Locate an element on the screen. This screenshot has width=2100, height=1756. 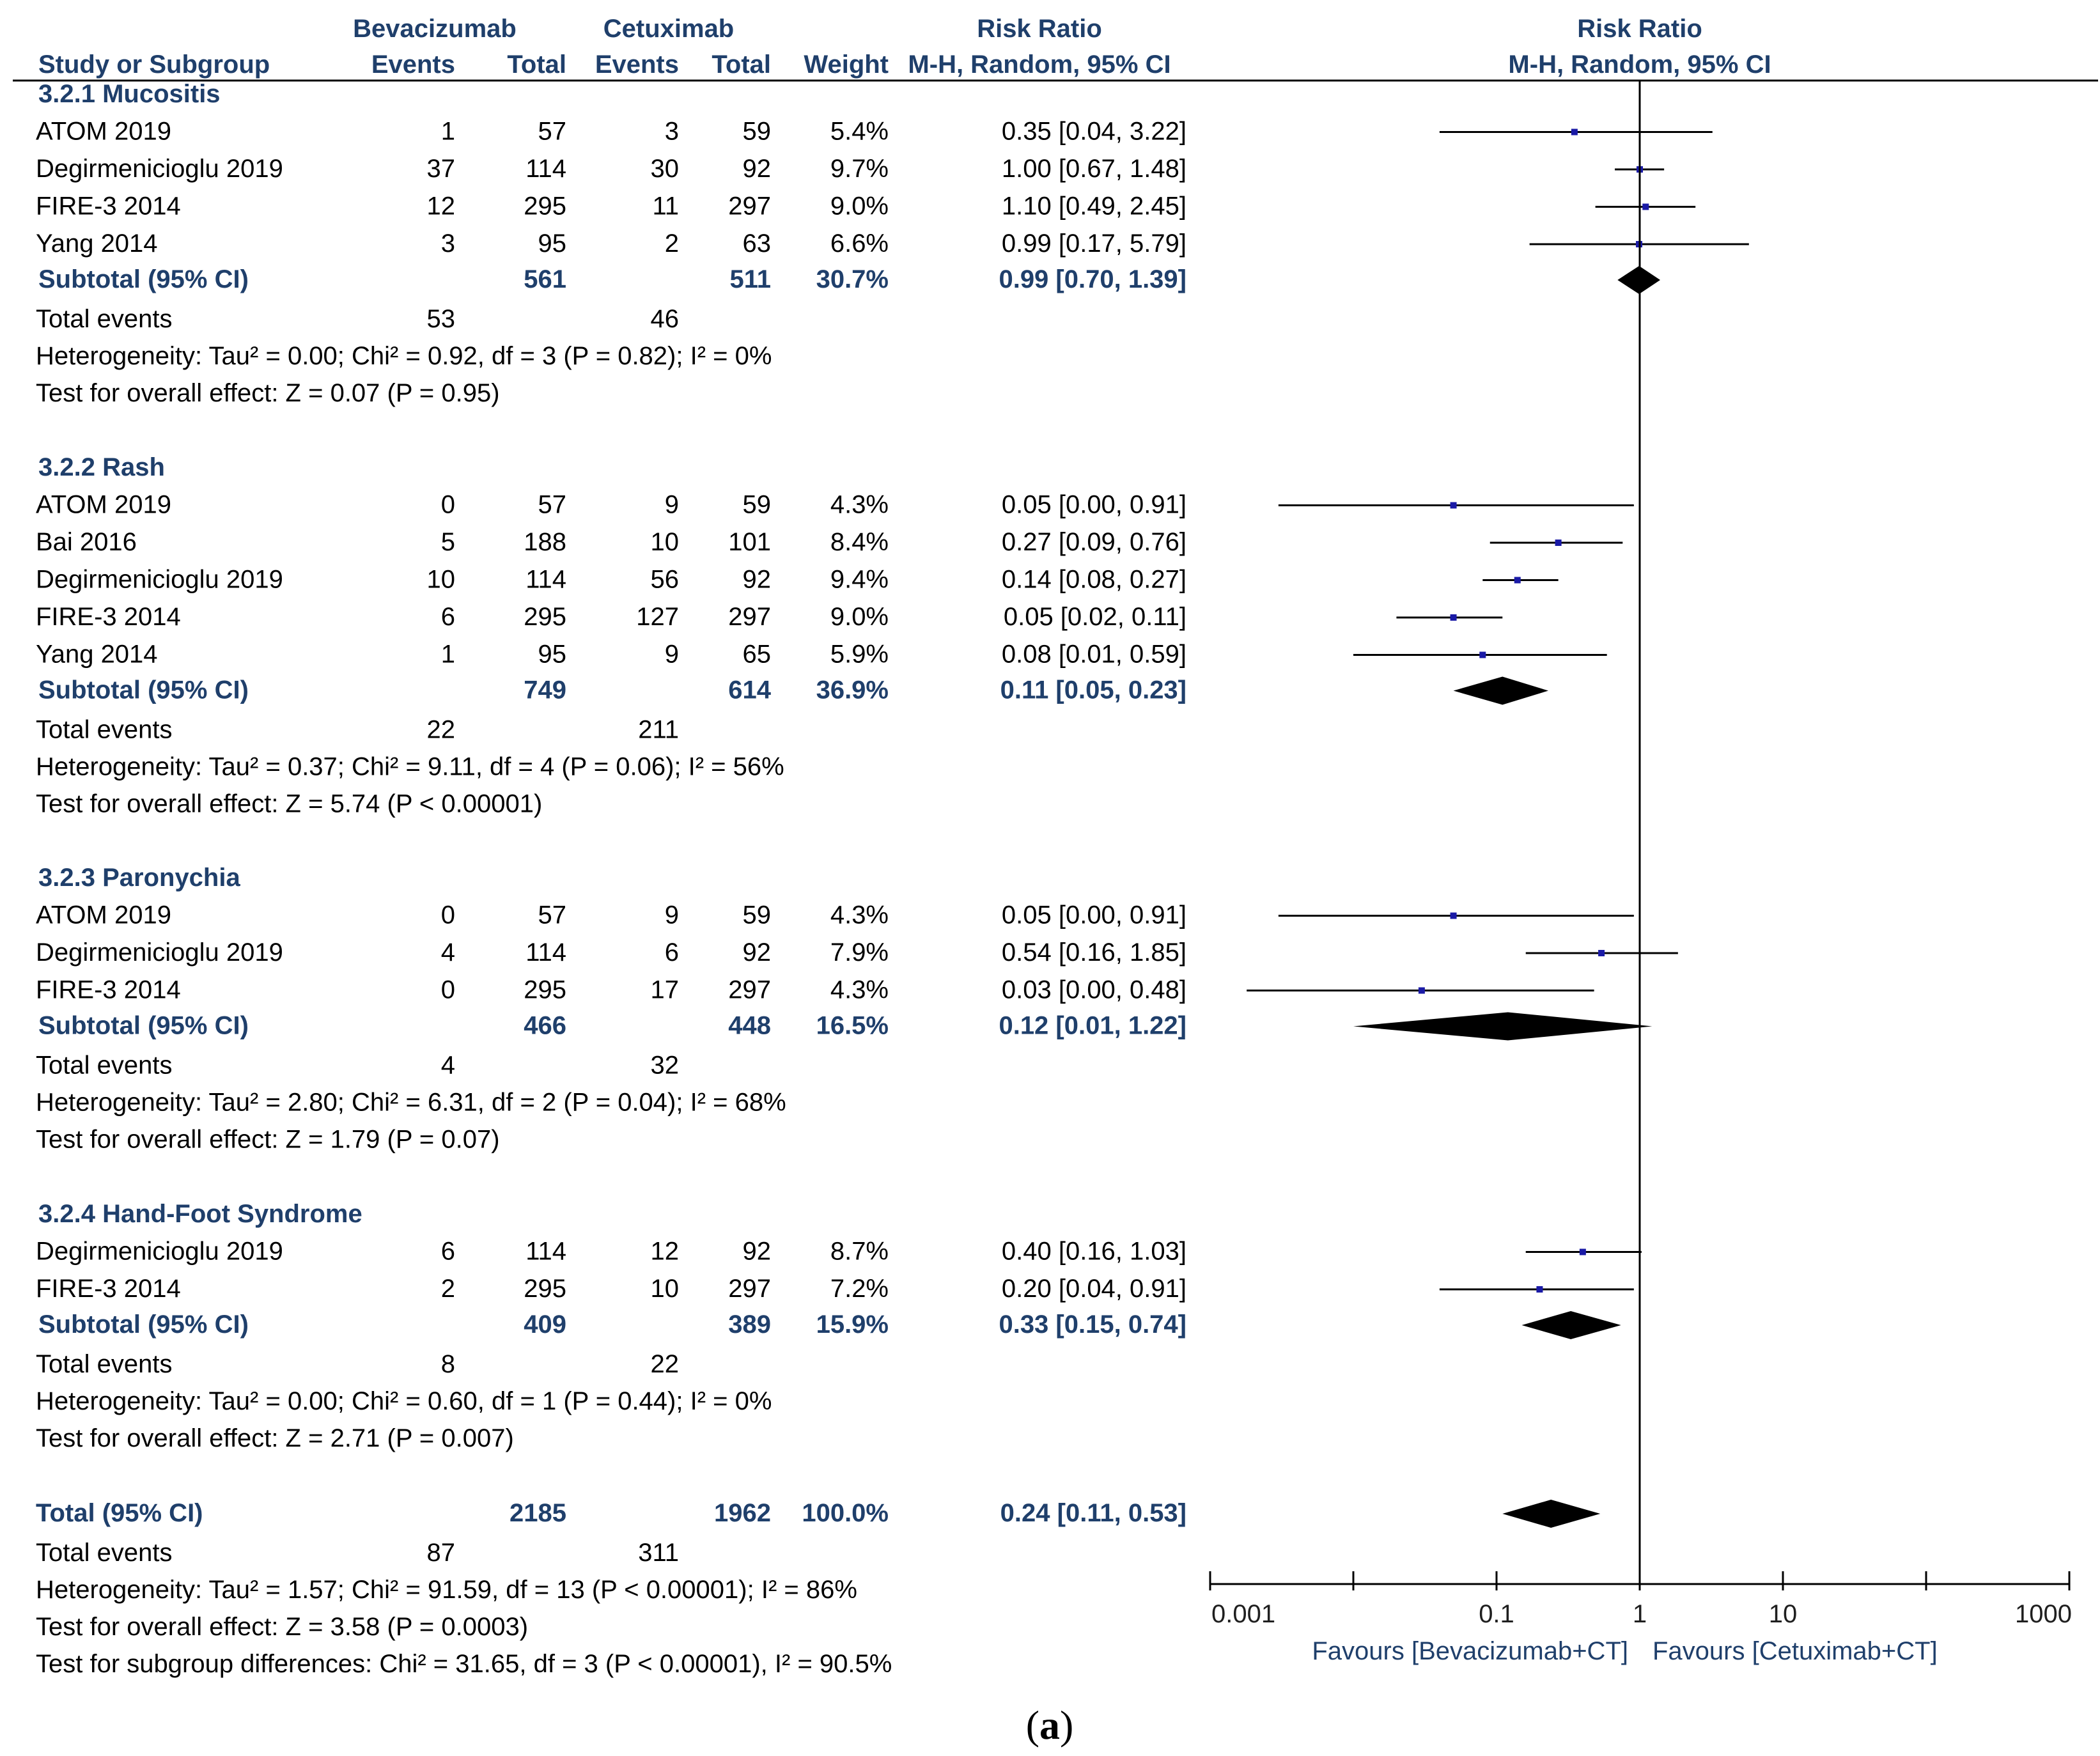
plot-title: Risk Ratio is located at coordinates (1639, 29).